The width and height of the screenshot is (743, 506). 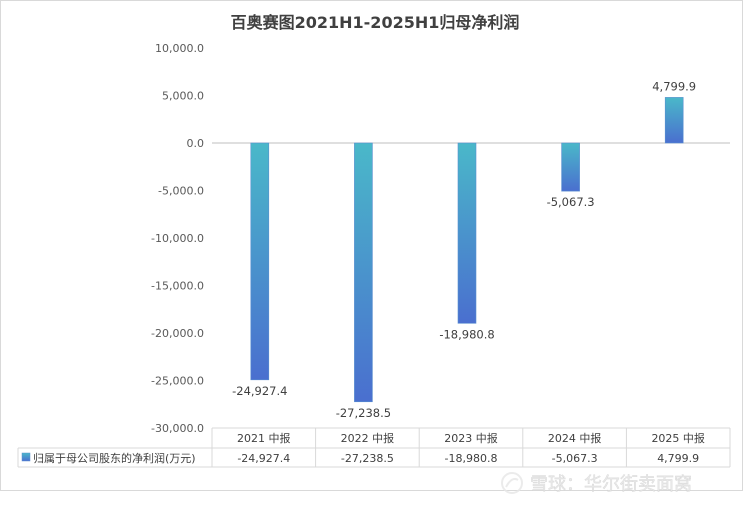 What do you see at coordinates (466, 334) in the screenshot?
I see `data-label: -18,980.8` at bounding box center [466, 334].